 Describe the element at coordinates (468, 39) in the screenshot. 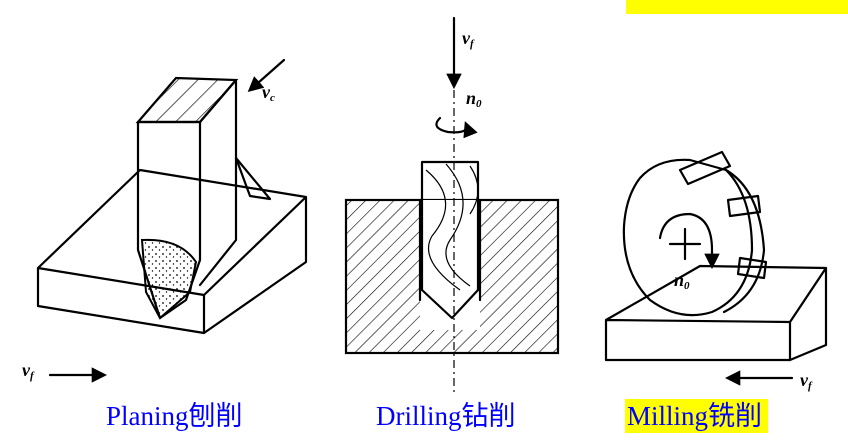

I see `drilling-vf-label: vf` at that location.